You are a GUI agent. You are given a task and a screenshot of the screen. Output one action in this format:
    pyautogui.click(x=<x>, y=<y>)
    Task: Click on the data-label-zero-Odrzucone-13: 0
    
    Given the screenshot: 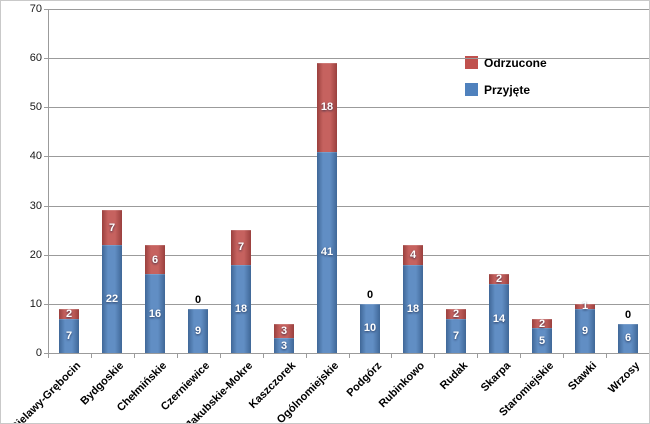 What is the action you would take?
    pyautogui.click(x=628, y=315)
    